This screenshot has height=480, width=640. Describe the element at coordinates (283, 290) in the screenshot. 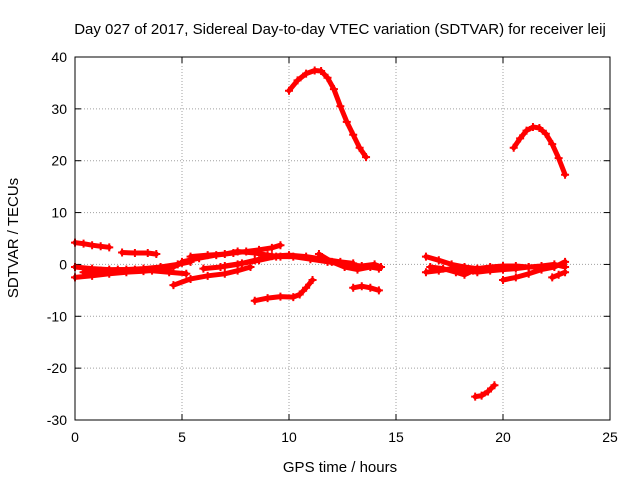

I see `series-s13` at that location.